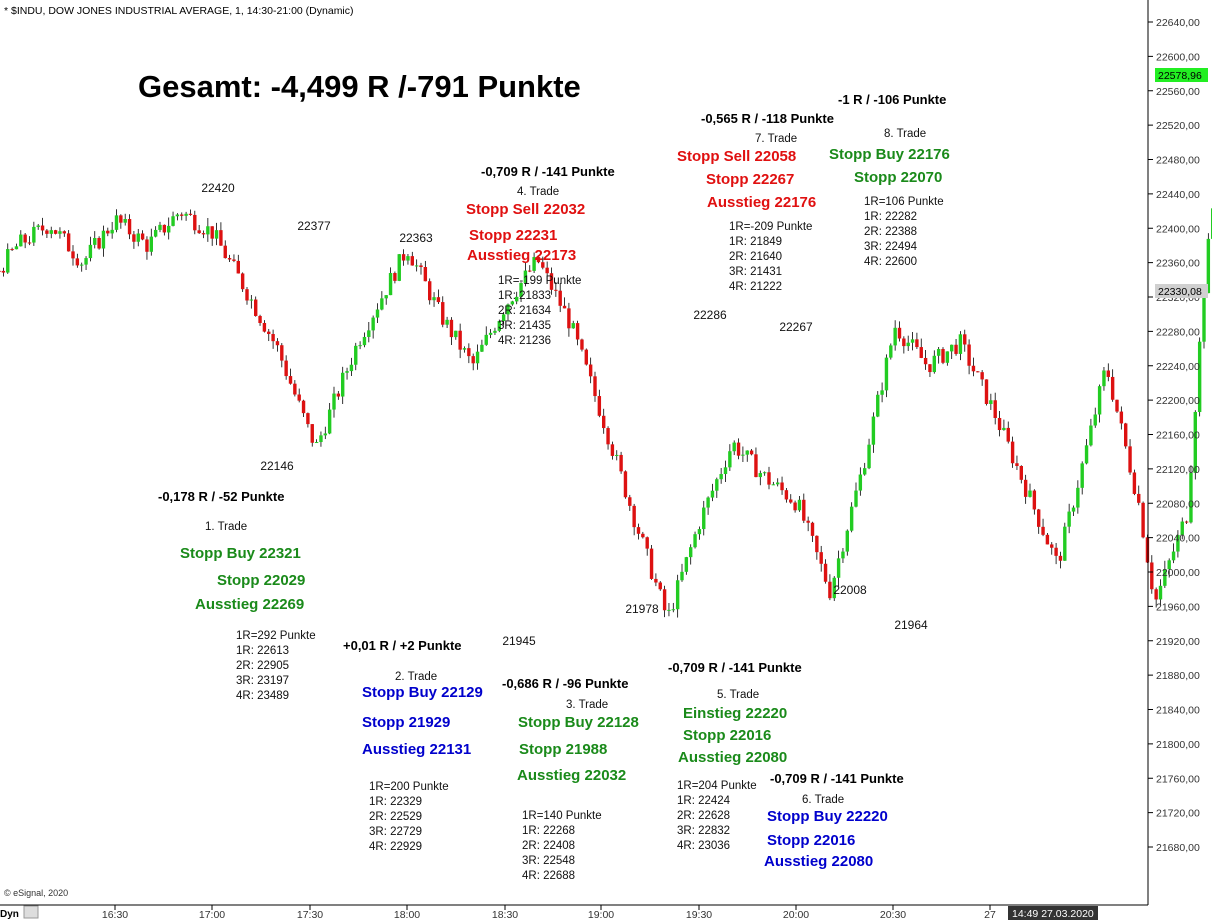 This screenshot has width=1212, height=924. I want to click on chart-title: Gesamt: -4,499 R /-791 Punkte, so click(359, 86).